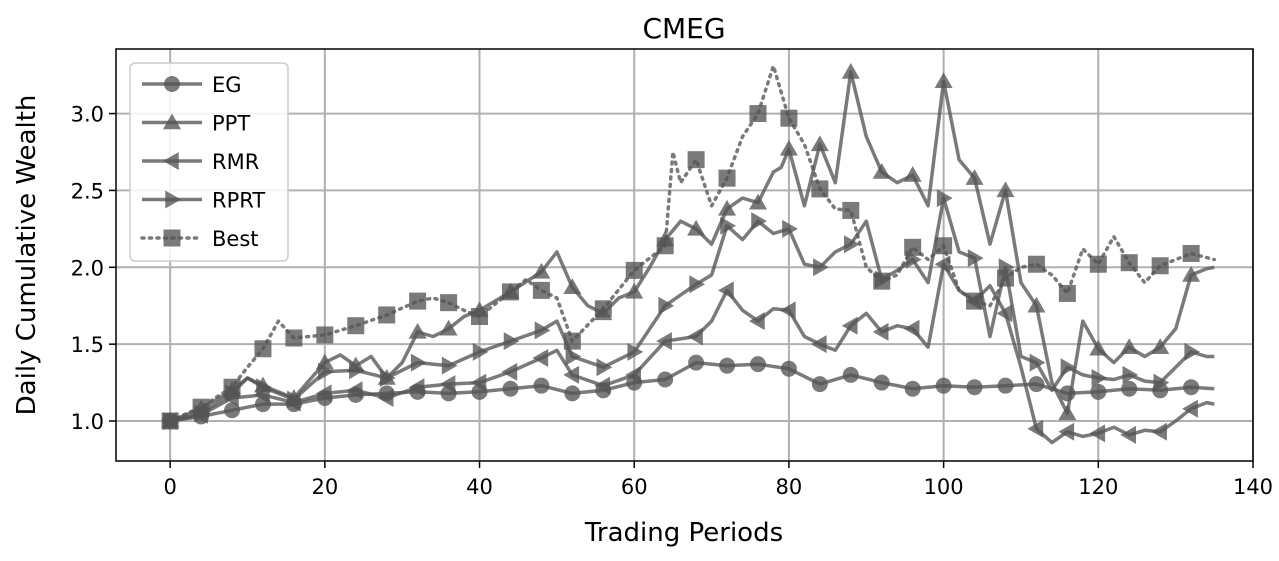 This screenshot has height=561, width=1279. Describe the element at coordinates (683, 533) in the screenshot. I see `x-axis-label: Trading Periods` at that location.